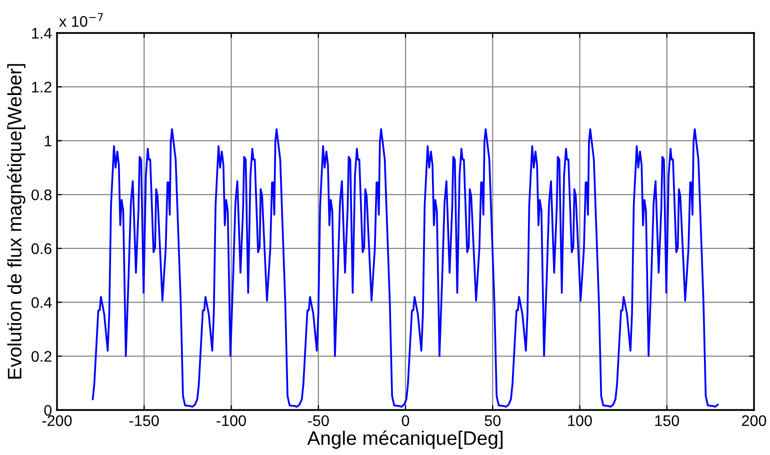 This screenshot has height=455, width=770. What do you see at coordinates (492, 420) in the screenshot?
I see `x-tick-label: 50` at bounding box center [492, 420].